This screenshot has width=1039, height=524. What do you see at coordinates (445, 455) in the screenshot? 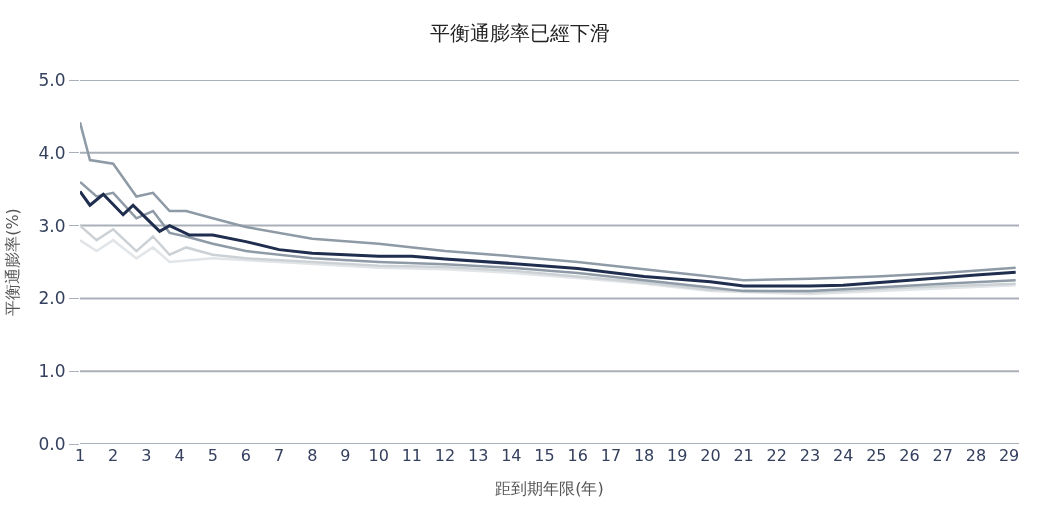
I see `x-tick-label: 12` at bounding box center [445, 455].